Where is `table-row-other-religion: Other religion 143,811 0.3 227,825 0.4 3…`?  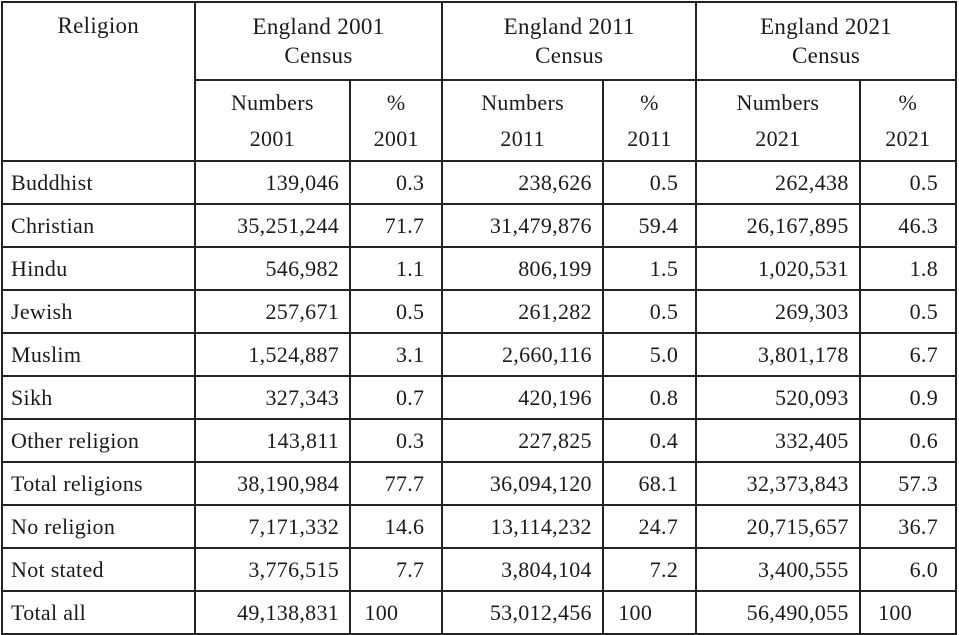
table-row-other-religion: Other religion 143,811 0.3 227,825 0.4 3… is located at coordinates (479, 440).